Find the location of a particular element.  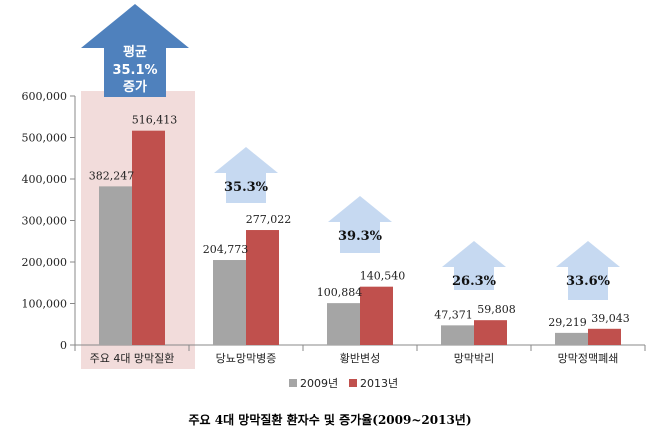

y-tick-label: 600,000 is located at coordinates (45, 96).